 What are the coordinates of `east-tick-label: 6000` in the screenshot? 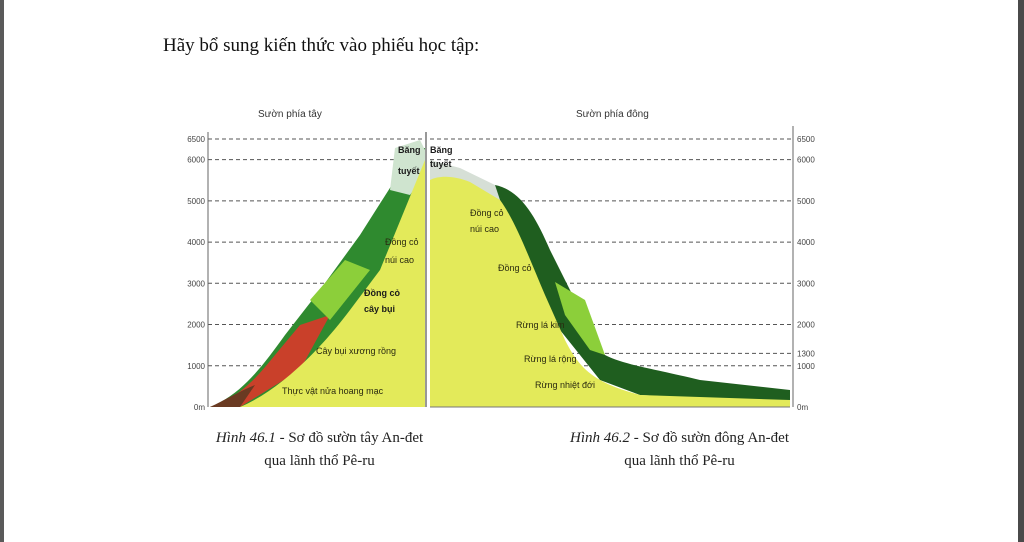 It's located at (806, 160).